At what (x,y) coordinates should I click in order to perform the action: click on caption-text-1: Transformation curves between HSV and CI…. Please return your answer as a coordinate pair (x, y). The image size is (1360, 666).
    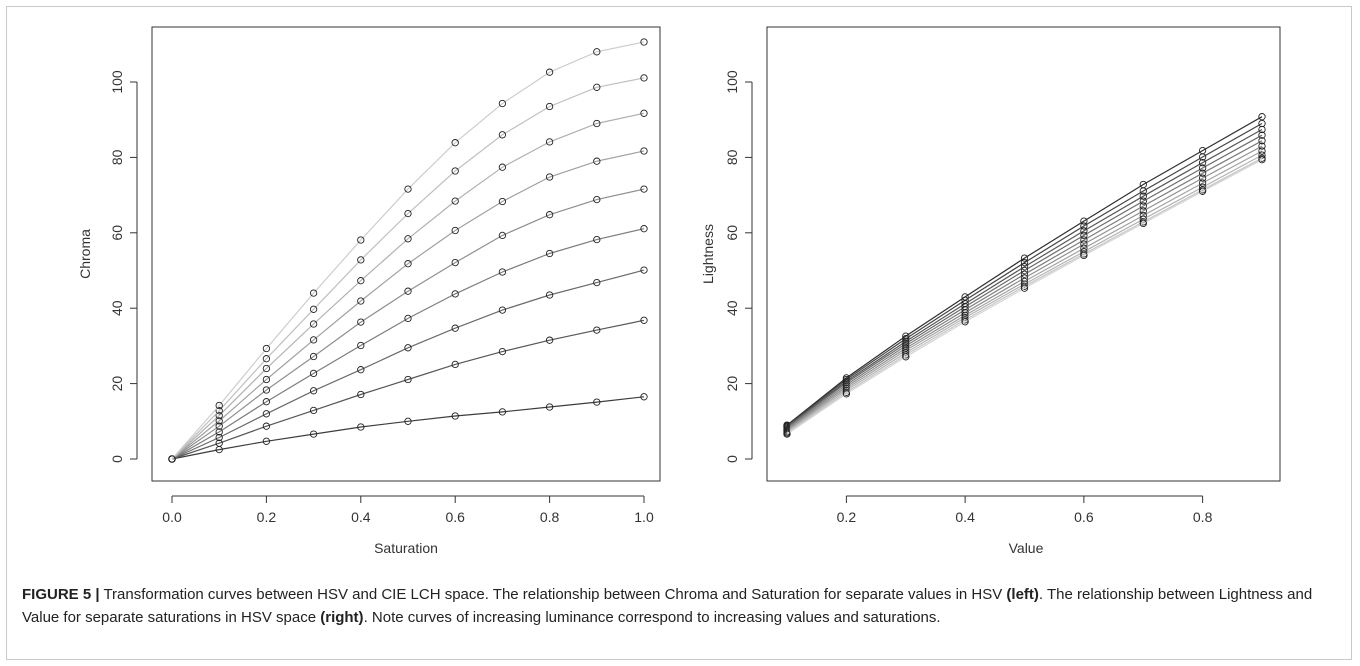
    Looking at the image, I should click on (553, 594).